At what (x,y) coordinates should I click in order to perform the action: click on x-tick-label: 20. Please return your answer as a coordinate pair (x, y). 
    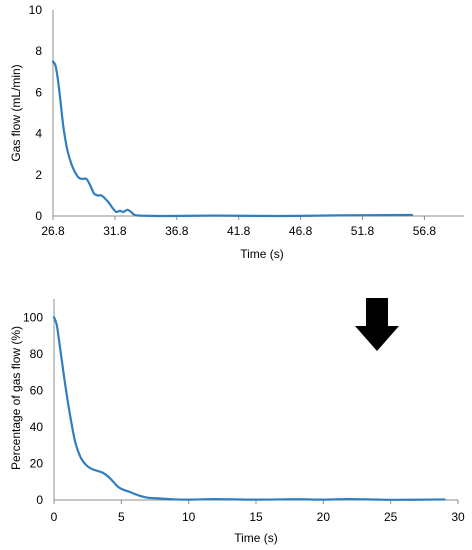
    Looking at the image, I should click on (324, 517).